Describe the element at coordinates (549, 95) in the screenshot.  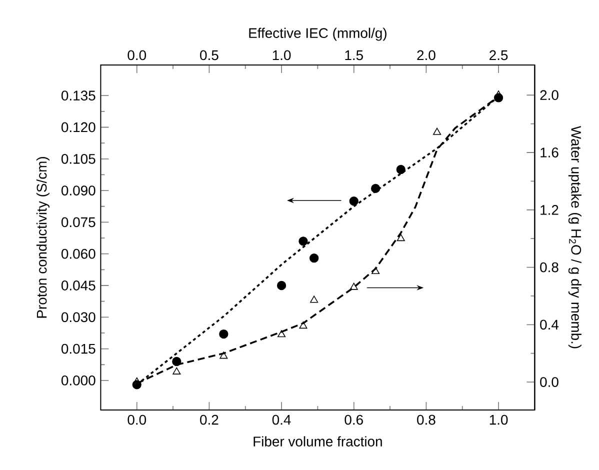
I see `y2-tick-label: 2.0` at that location.